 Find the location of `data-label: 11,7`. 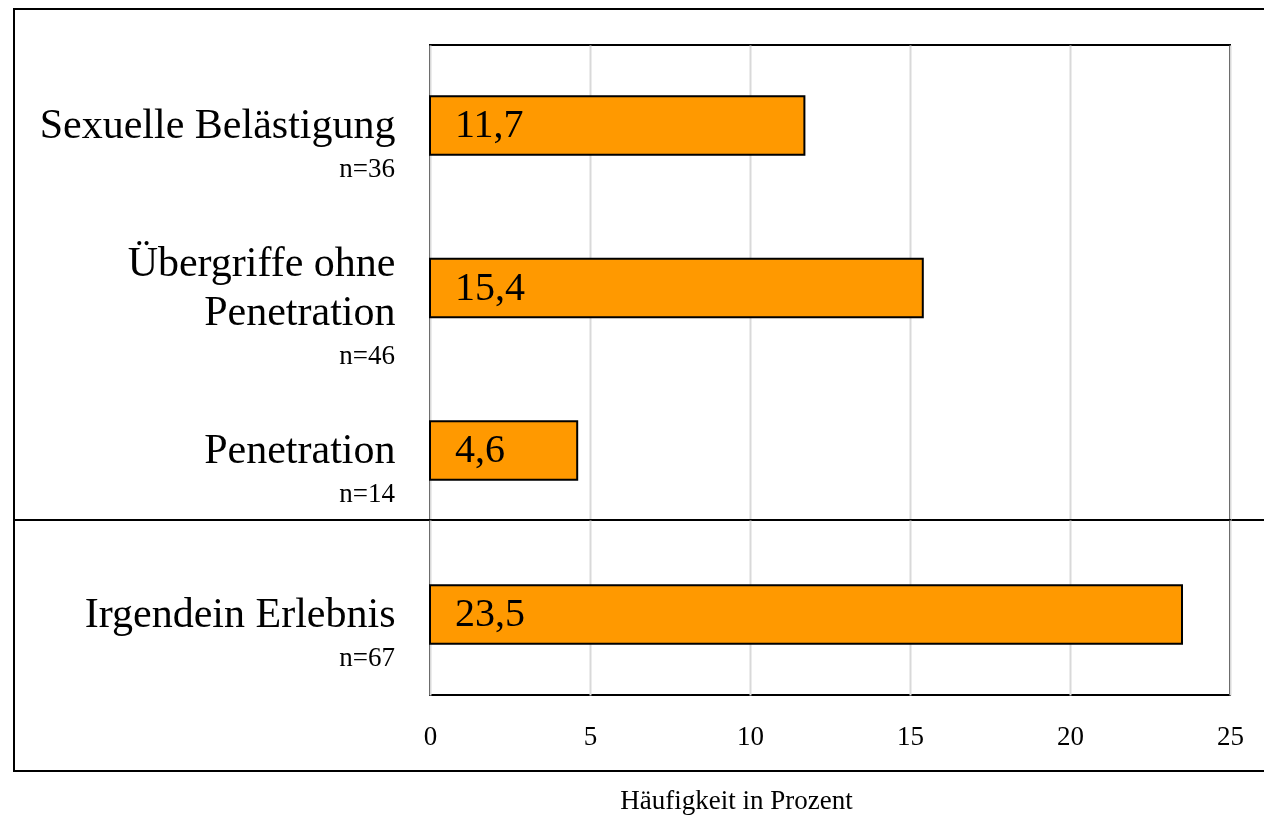

data-label: 11,7 is located at coordinates (489, 124).